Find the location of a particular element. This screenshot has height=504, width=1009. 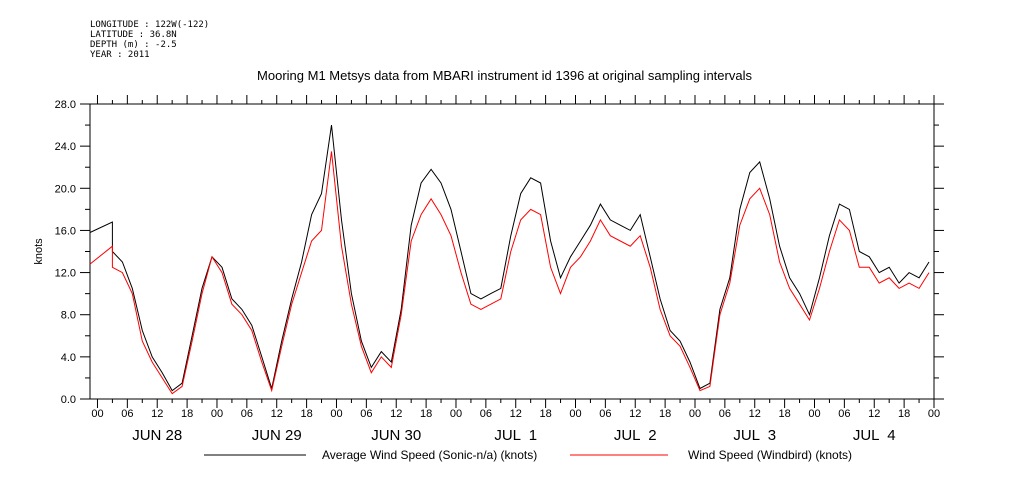

legend-label-0: Average Wind Speed (Sonic-n/a) (knots) is located at coordinates (429, 455).